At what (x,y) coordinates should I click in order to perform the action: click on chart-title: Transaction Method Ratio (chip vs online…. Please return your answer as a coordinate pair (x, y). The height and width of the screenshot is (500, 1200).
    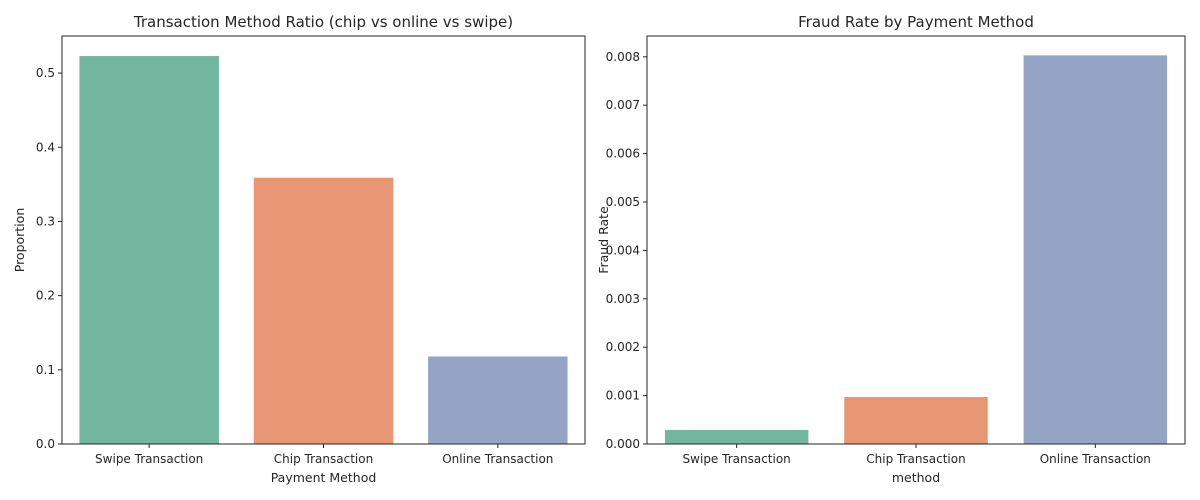
    Looking at the image, I should click on (323, 22).